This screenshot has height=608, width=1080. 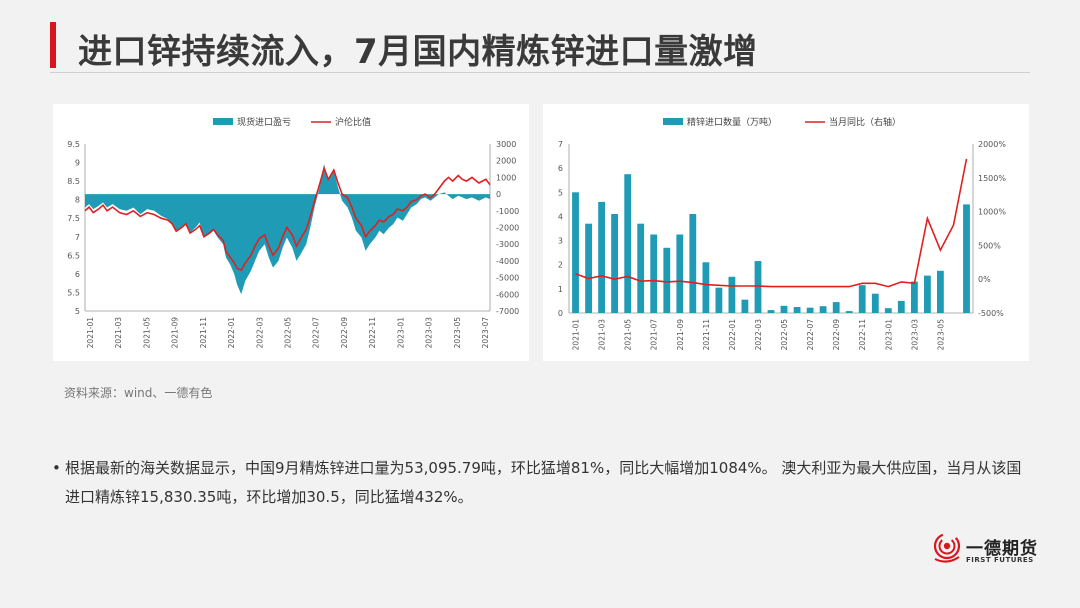 I want to click on y-right-tick-label: 1000%, so click(x=992, y=212).